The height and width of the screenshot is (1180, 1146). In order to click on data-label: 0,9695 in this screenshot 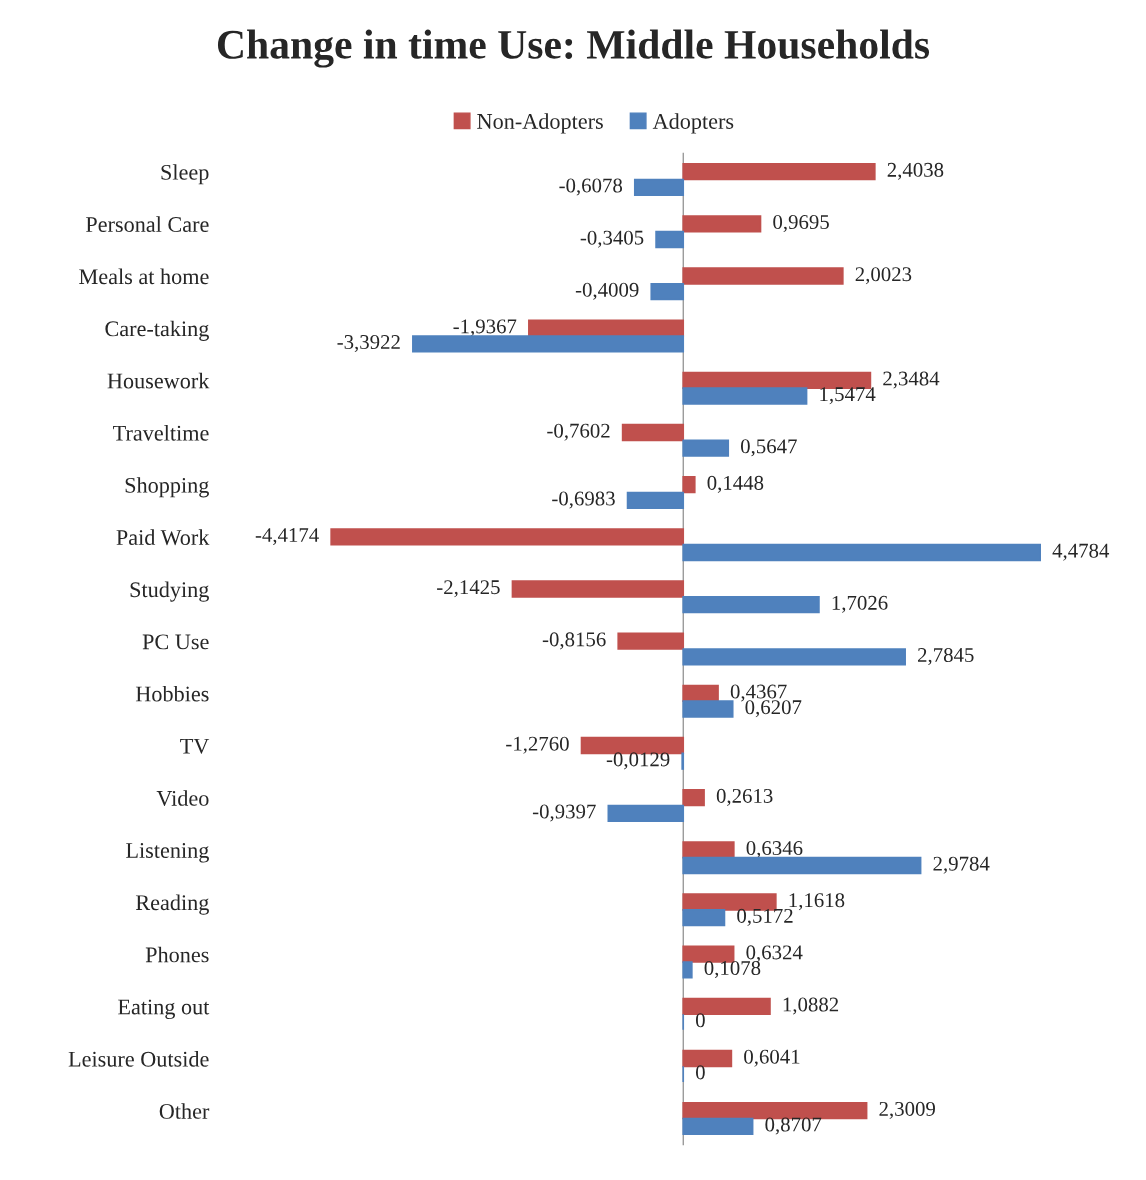, I will do `click(801, 223)`.